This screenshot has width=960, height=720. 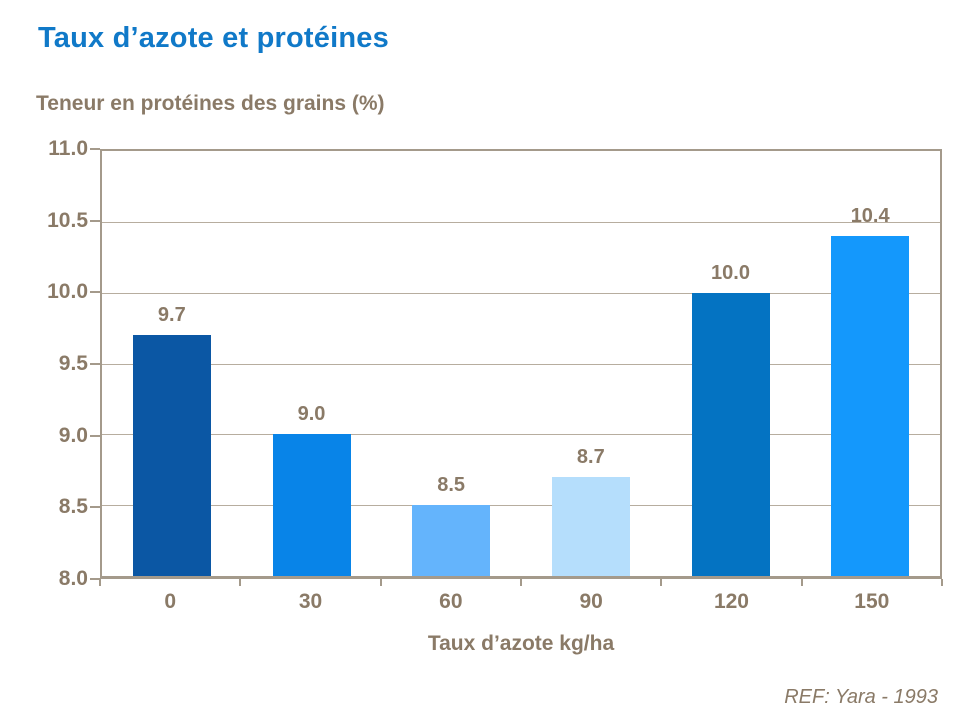 I want to click on y-tick-label: 11.0, so click(x=68, y=148).